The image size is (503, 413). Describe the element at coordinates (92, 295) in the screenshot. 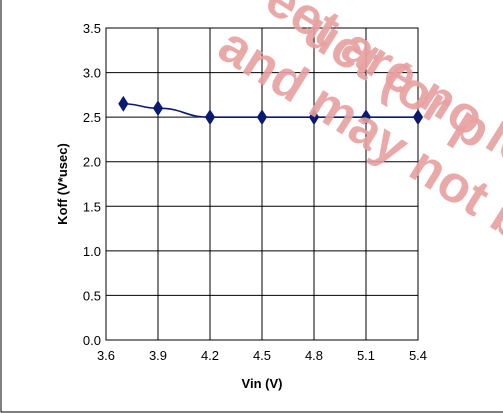

I see `y-tick-label: 0.5` at that location.